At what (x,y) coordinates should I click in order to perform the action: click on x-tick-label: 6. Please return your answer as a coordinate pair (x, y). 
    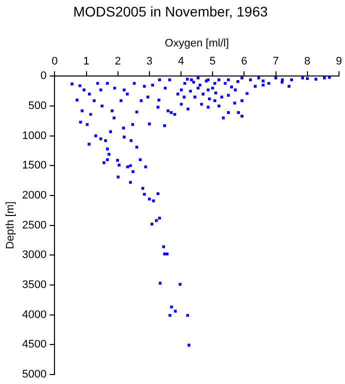
    Looking at the image, I should click on (244, 62).